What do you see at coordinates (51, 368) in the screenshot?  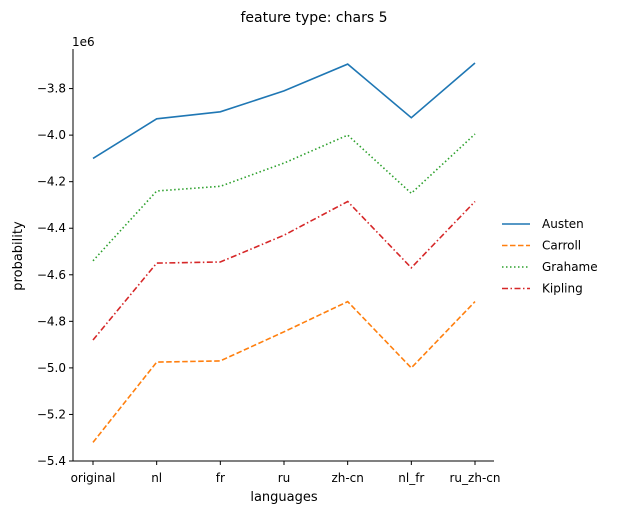 I see `y-tick-label: −5.0` at bounding box center [51, 368].